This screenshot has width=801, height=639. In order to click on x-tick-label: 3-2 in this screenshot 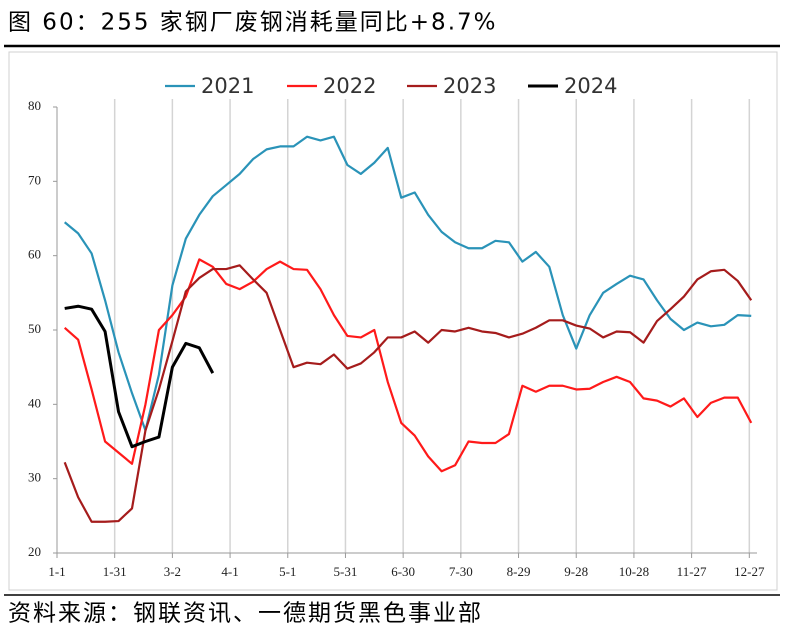, I will do `click(172, 571)`.